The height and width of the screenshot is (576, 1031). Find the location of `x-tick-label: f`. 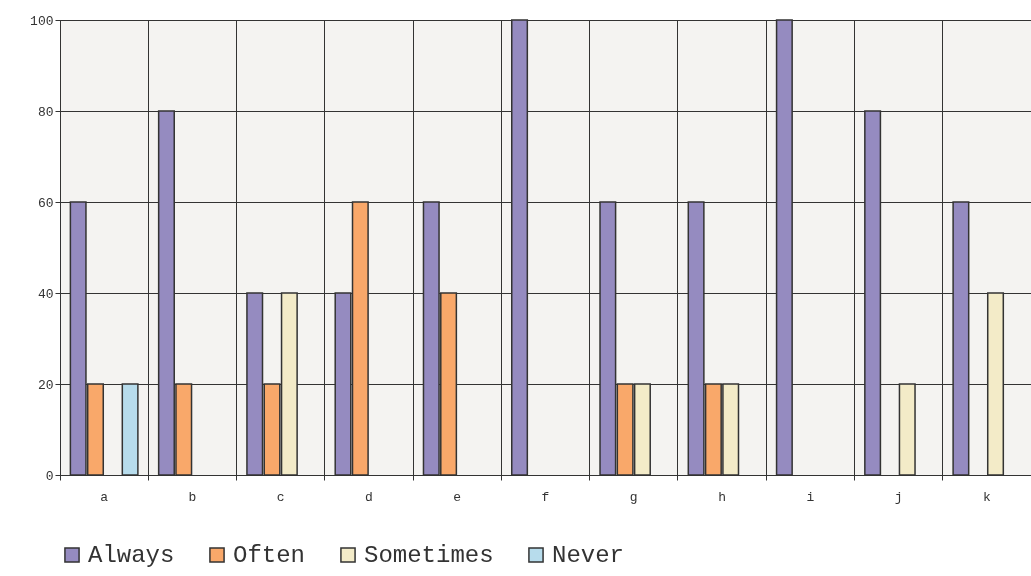

x-tick-label: f is located at coordinates (545, 497).